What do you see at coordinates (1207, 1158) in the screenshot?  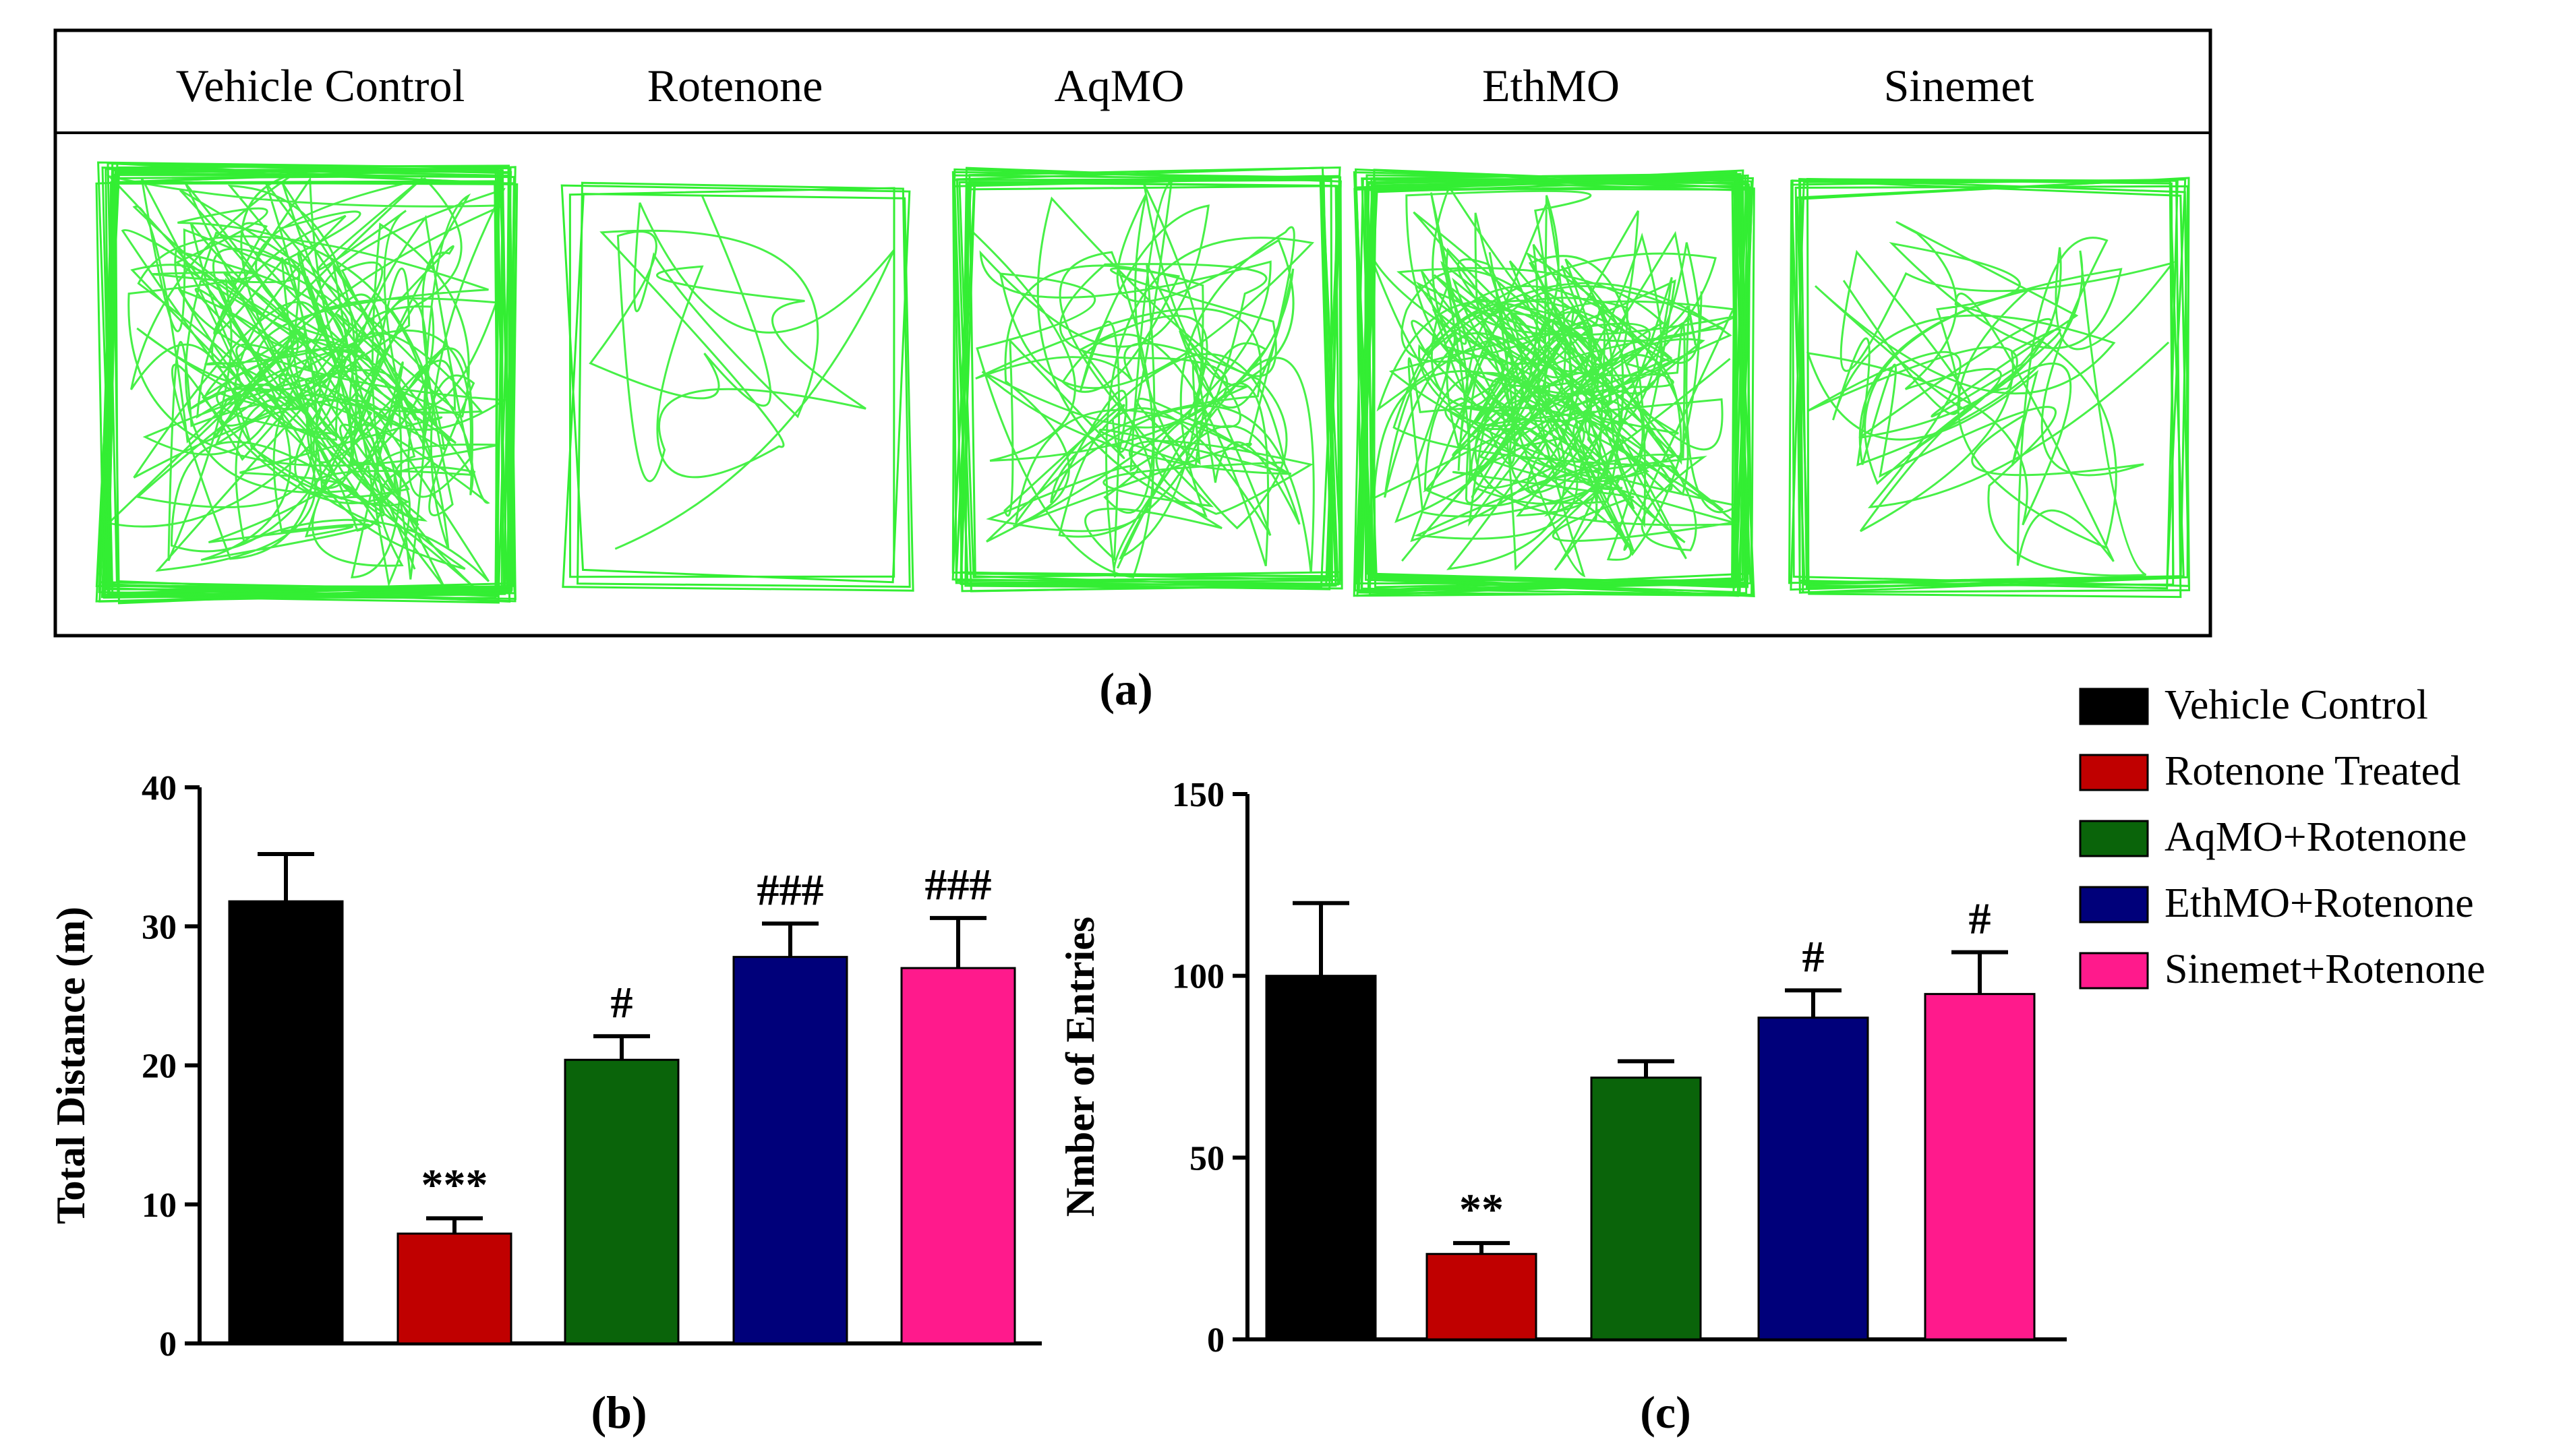 I see `y-tick-label: 50` at bounding box center [1207, 1158].